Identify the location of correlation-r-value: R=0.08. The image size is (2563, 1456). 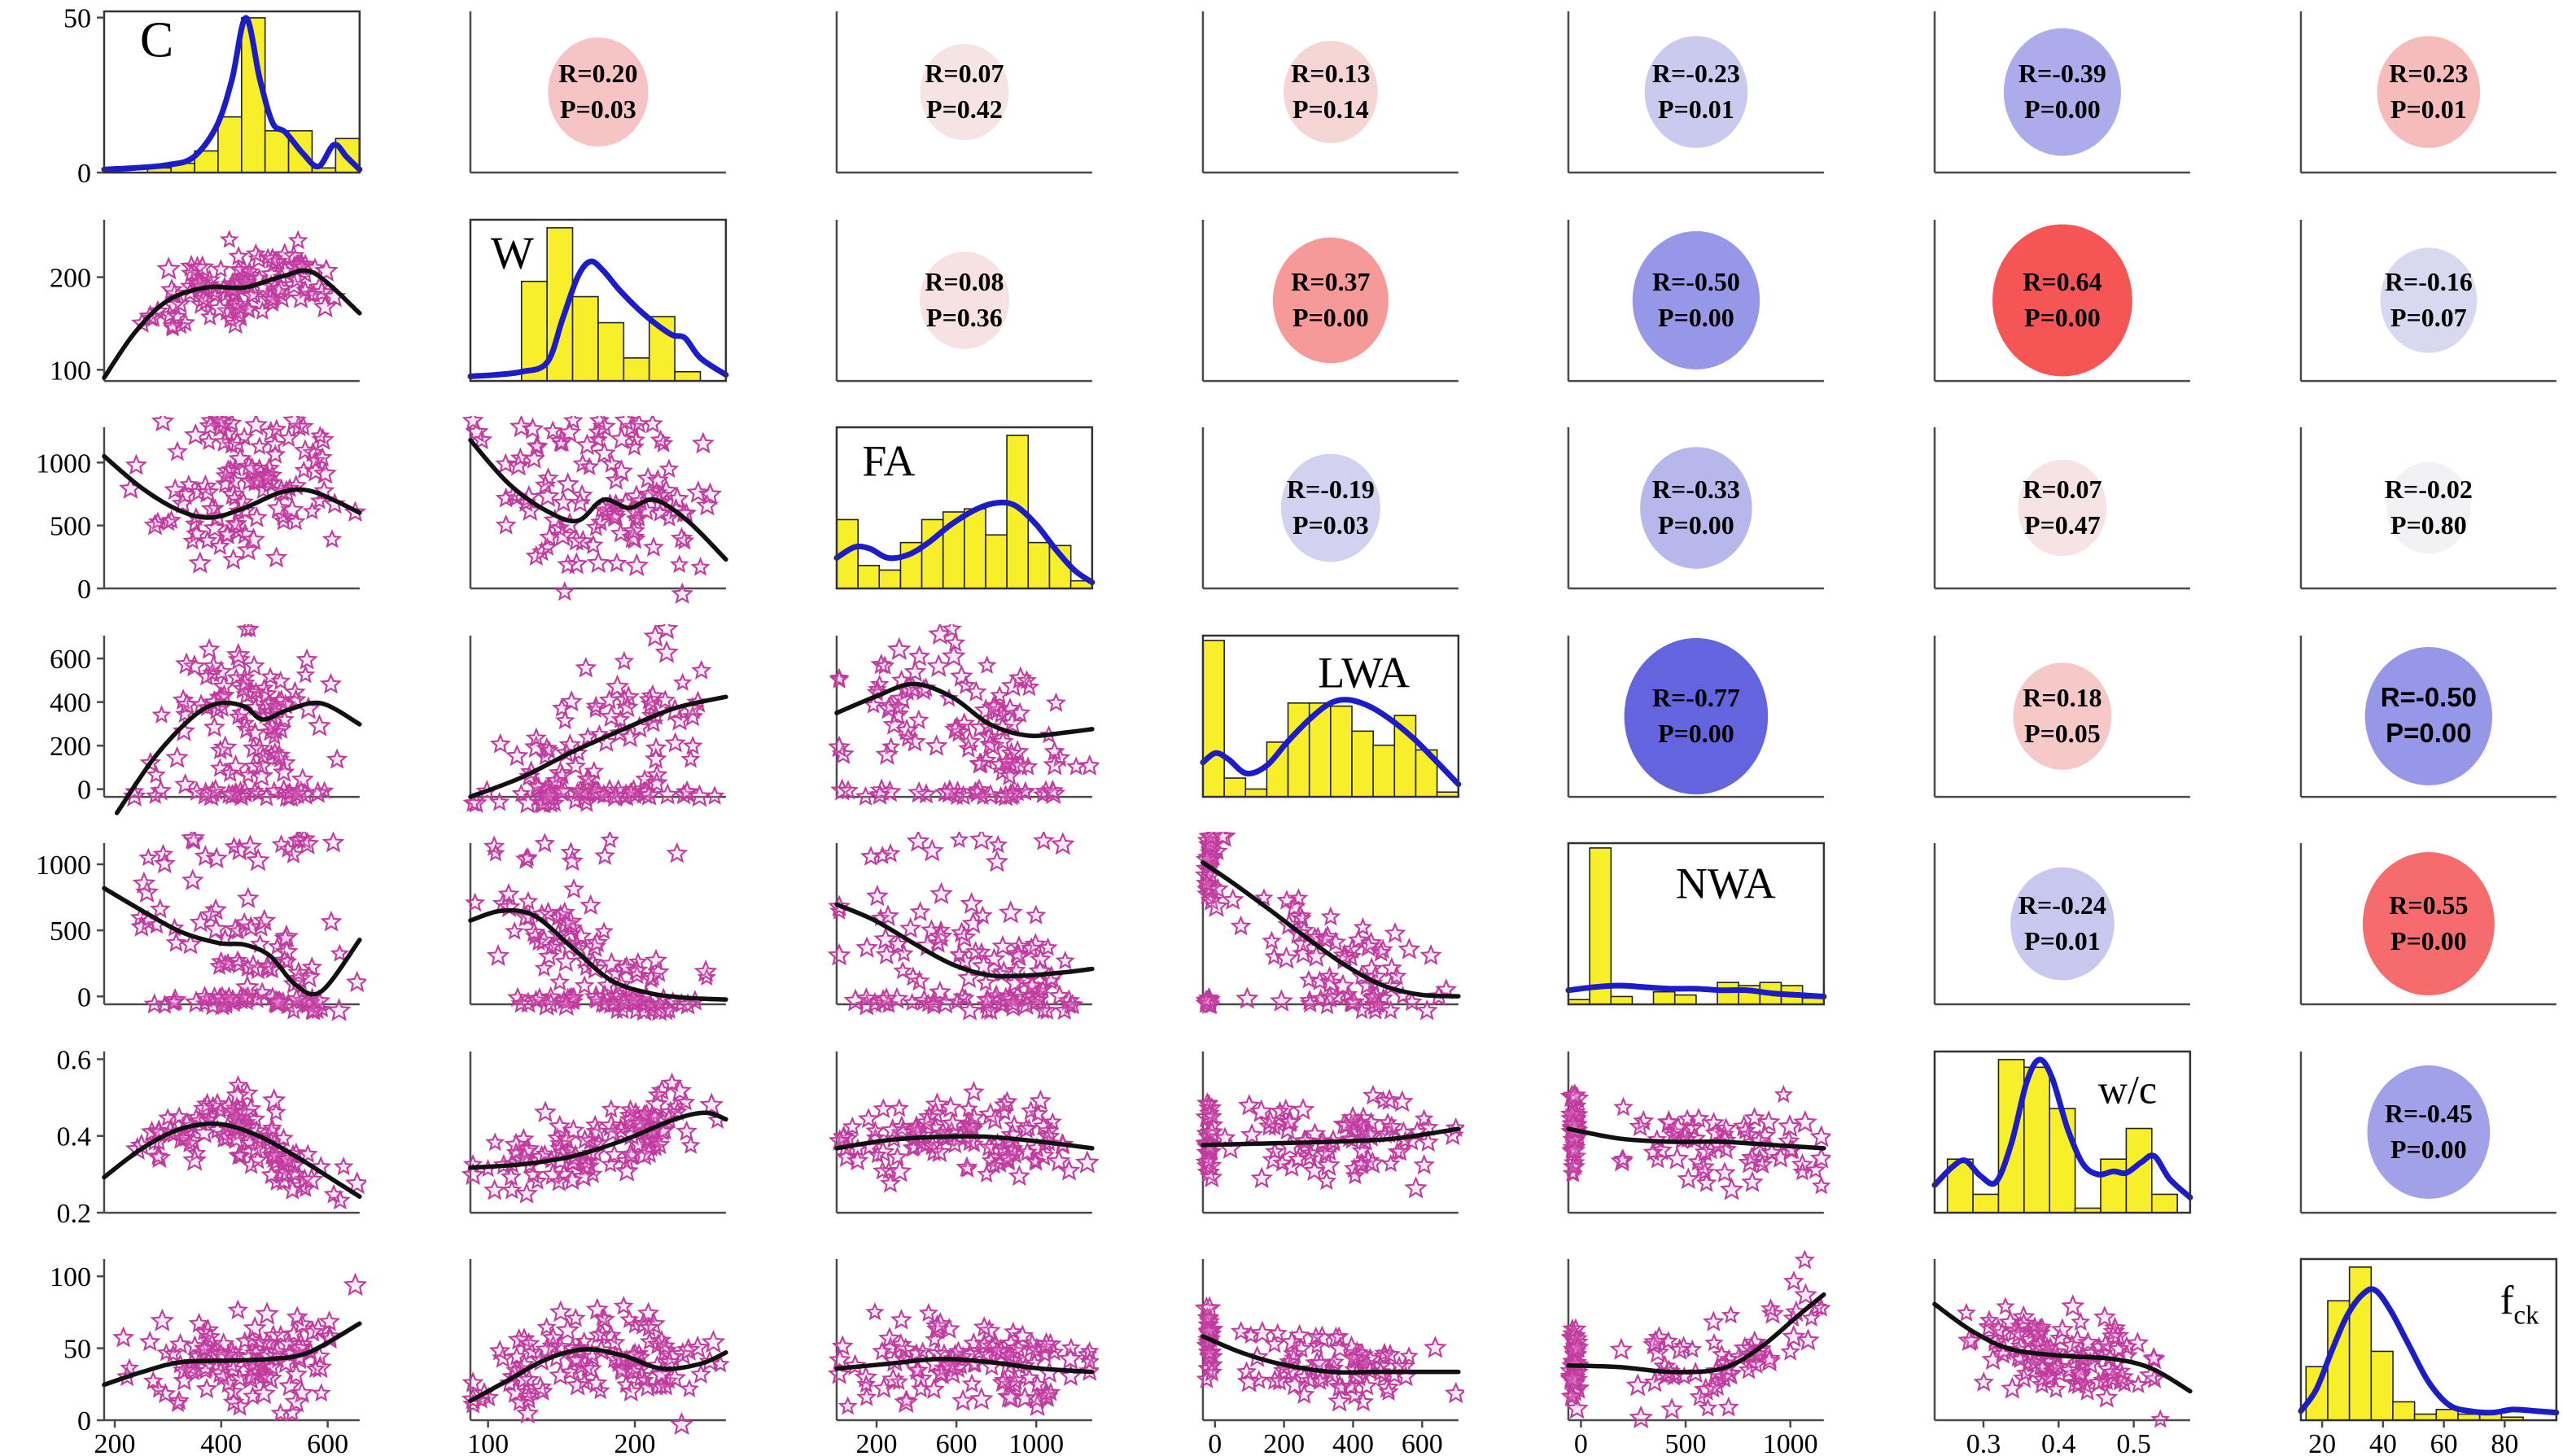
(965, 281).